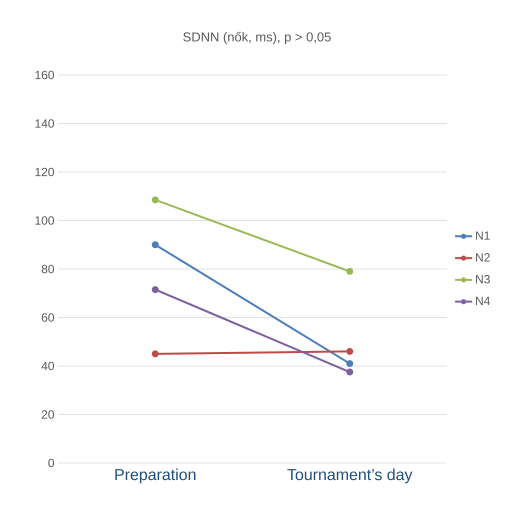 The width and height of the screenshot is (515, 508). I want to click on y-tick-label: 20, so click(48, 414).